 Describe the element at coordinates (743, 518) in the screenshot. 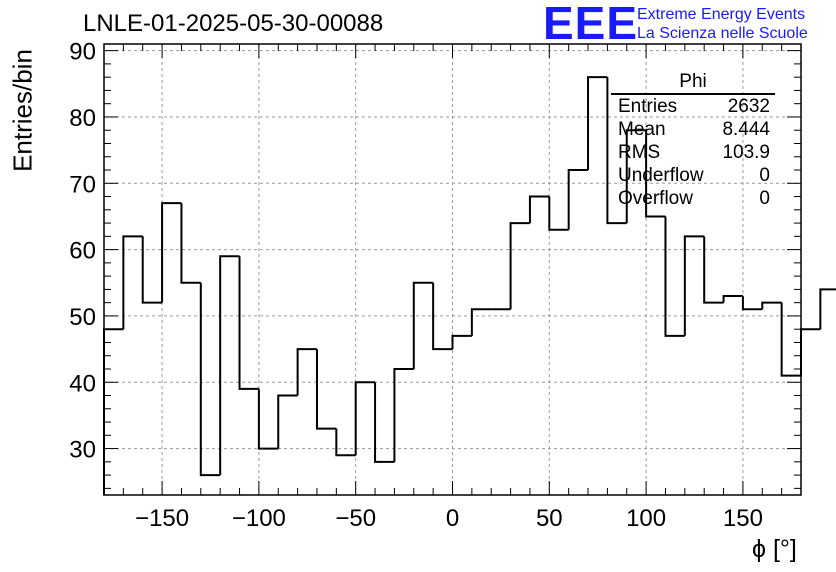

I see `x-tick-label: 150` at that location.